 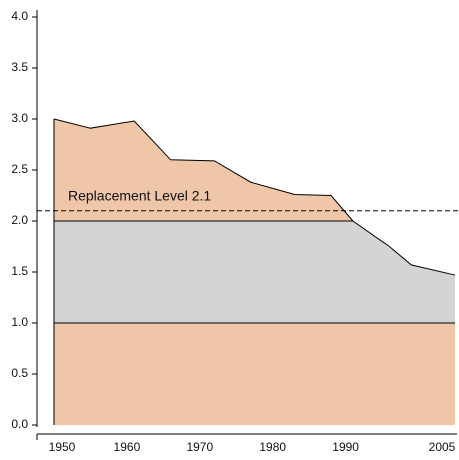 What do you see at coordinates (19, 271) in the screenshot?
I see `y-tick-label: 1.5` at bounding box center [19, 271].